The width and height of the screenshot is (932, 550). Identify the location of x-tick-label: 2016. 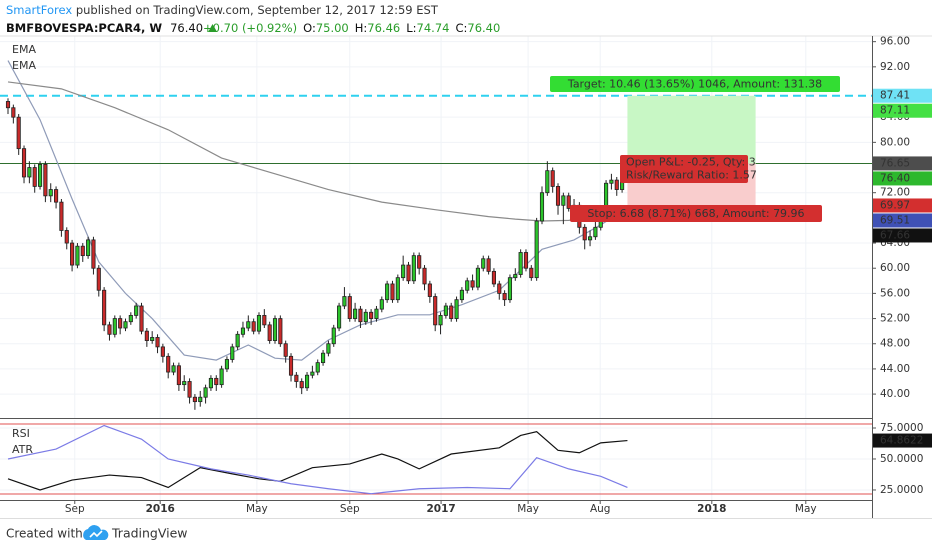
(160, 509).